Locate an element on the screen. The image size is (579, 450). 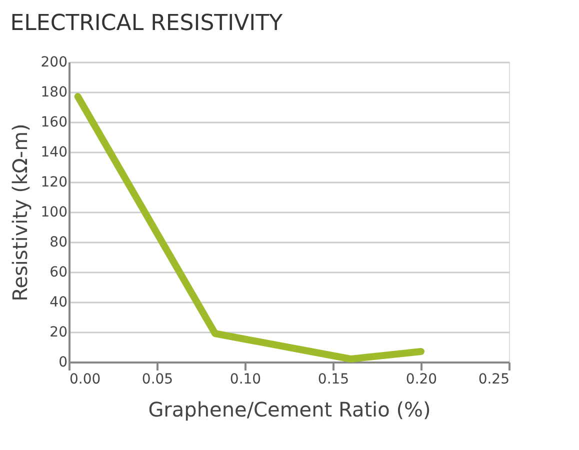
y-tick-label: 180 is located at coordinates (54, 92).